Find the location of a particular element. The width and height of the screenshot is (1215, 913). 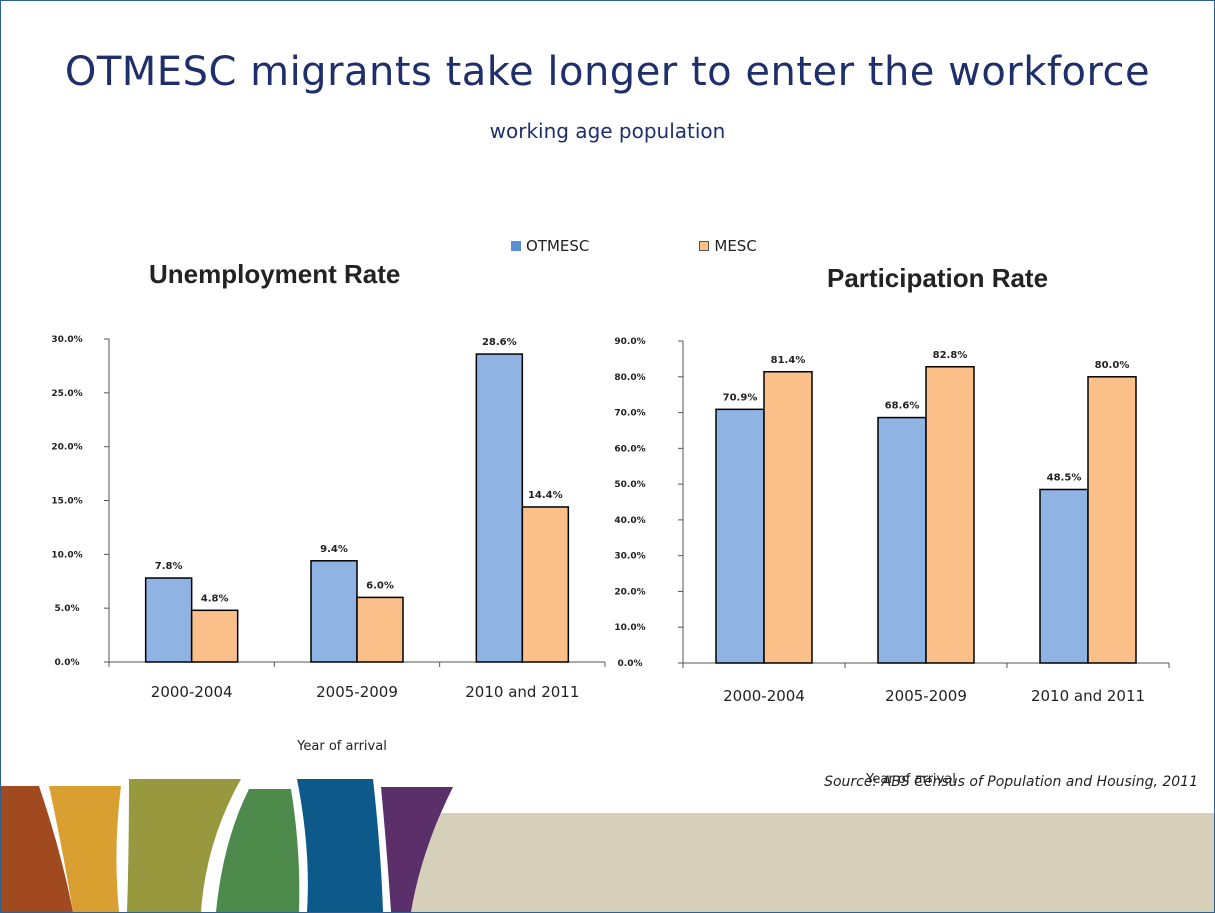

legend-item-otmesc: OTMESC is located at coordinates (550, 246).